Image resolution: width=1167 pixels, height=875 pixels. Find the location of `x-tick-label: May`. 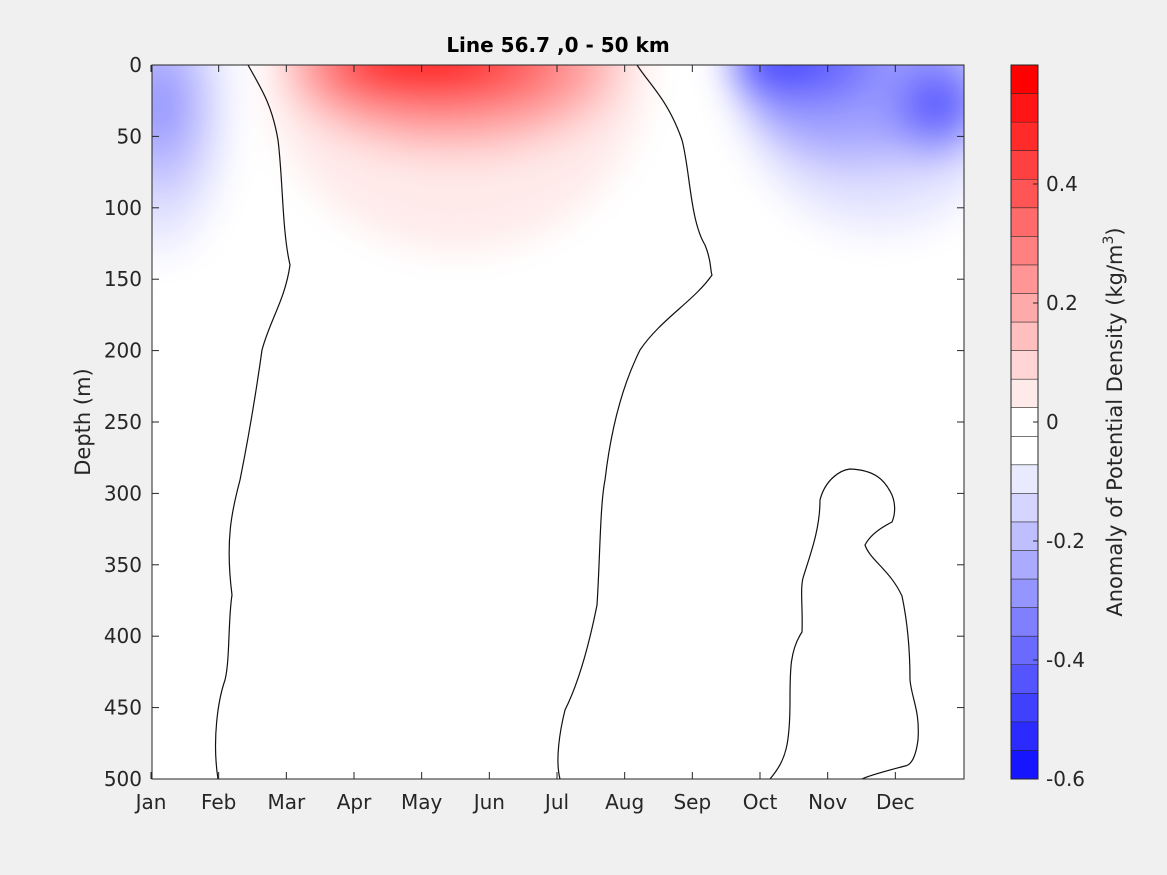

x-tick-label: May is located at coordinates (422, 802).